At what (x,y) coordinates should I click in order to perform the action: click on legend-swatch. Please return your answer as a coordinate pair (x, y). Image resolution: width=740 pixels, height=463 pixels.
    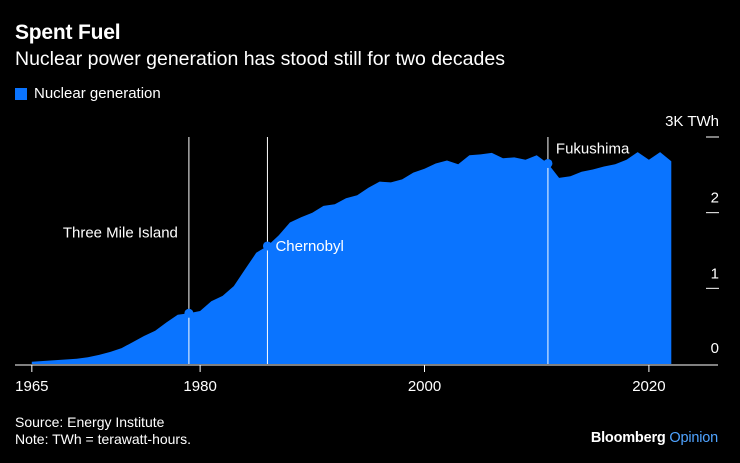
    Looking at the image, I should click on (21, 93).